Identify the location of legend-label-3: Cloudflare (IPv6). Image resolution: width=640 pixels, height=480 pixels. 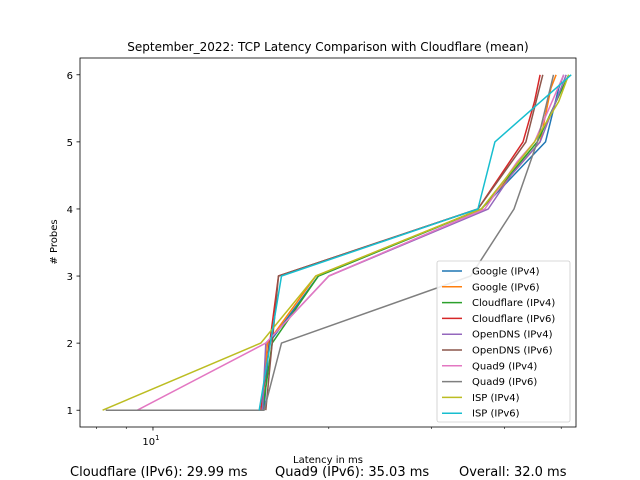
(513, 319).